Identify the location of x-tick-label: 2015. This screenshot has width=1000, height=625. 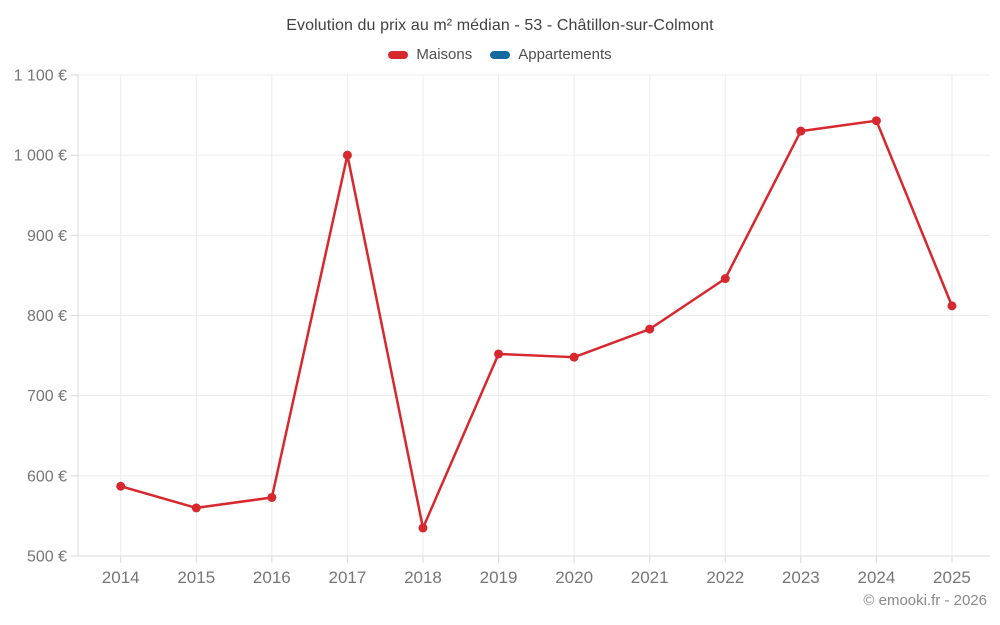
(196, 577).